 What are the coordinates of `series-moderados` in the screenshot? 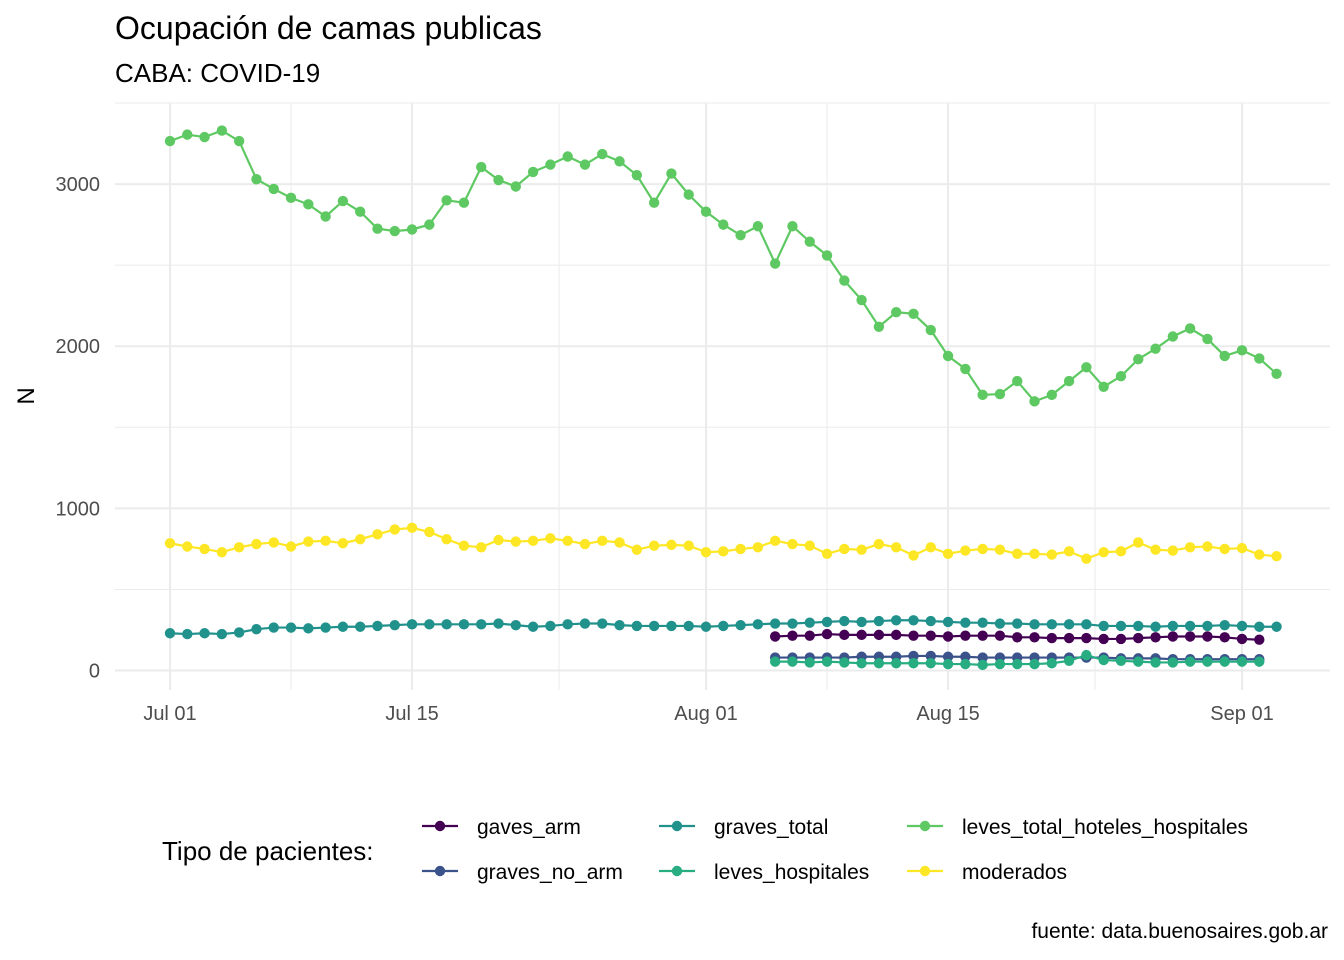 It's located at (723, 543).